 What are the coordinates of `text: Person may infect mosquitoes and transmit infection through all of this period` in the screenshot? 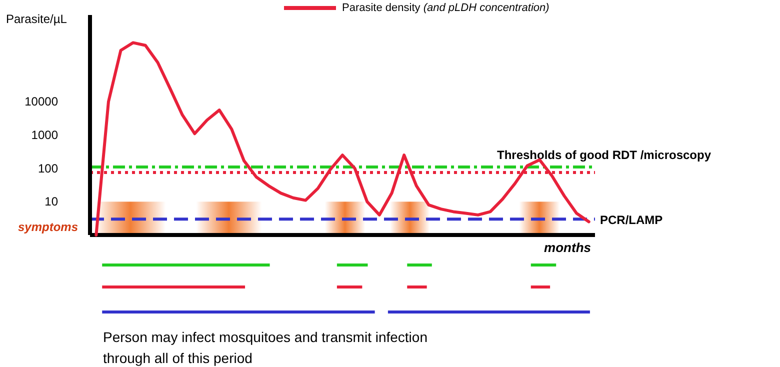 It's located at (265, 347).